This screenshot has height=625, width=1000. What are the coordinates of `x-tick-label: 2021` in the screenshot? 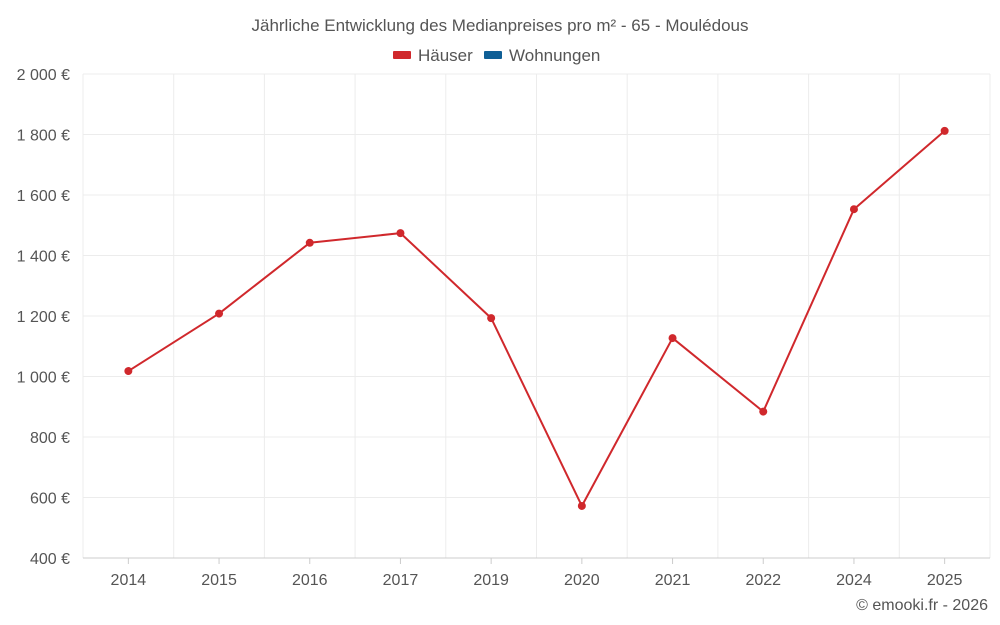 It's located at (673, 580).